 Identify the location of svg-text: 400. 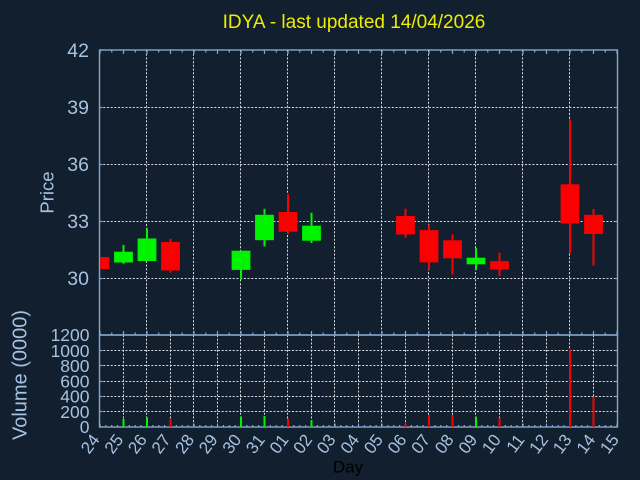
(74, 397).